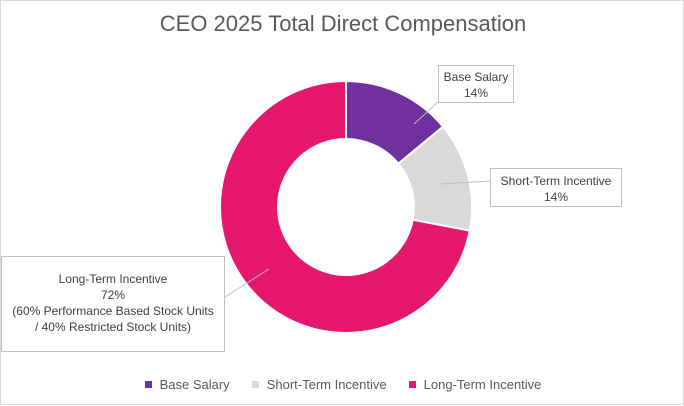 The width and height of the screenshot is (684, 406). What do you see at coordinates (476, 77) in the screenshot?
I see `label-base-salary-name: Base Salary` at bounding box center [476, 77].